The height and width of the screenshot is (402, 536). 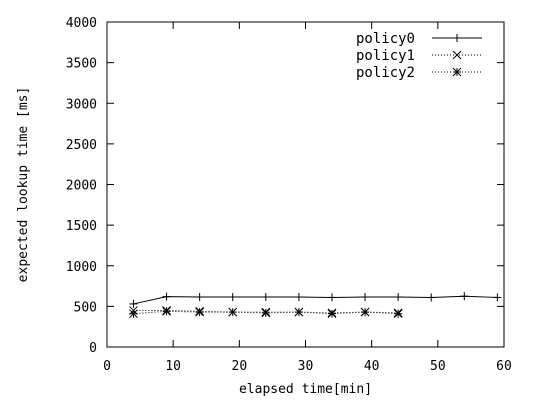 I want to click on y-tick-label: 500, so click(x=85, y=307).